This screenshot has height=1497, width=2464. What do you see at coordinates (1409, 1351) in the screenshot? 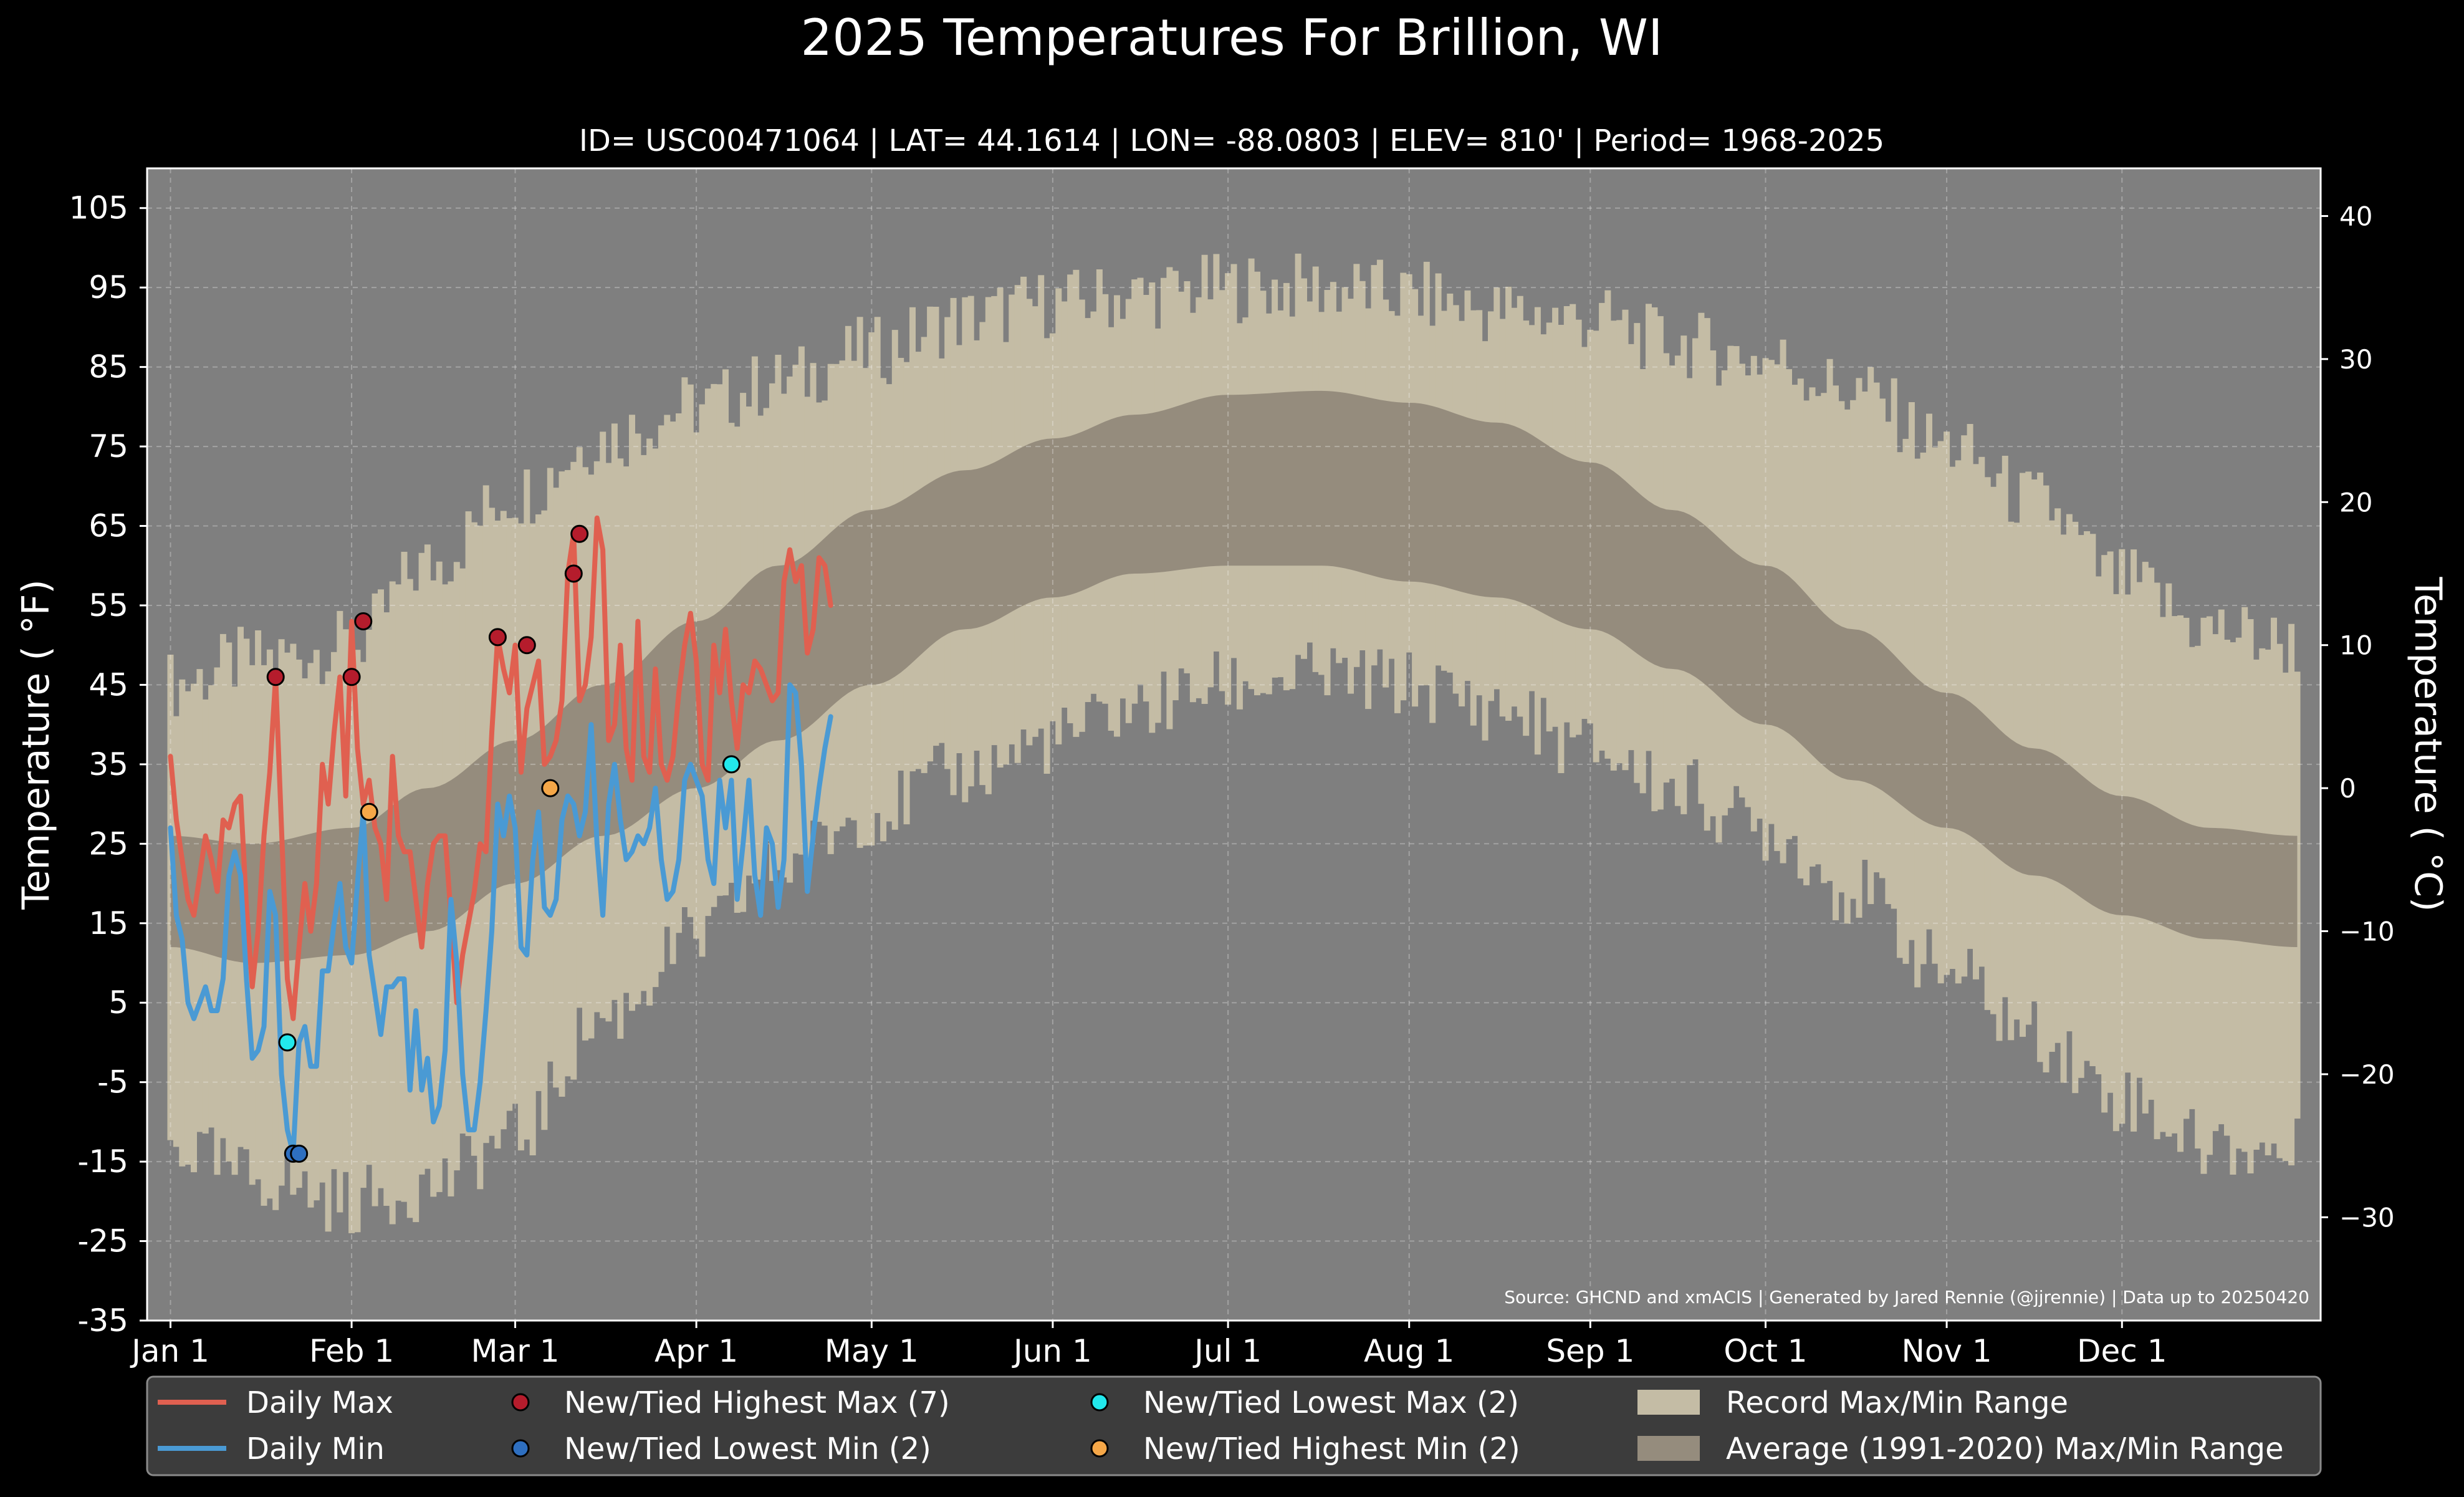
I see `x-tick-label: Aug 1` at bounding box center [1409, 1351].